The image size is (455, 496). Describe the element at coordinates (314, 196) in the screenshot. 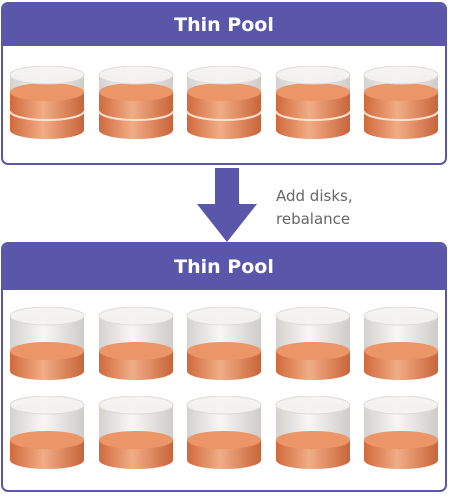

I see `caption-line-1: Add disks,` at that location.